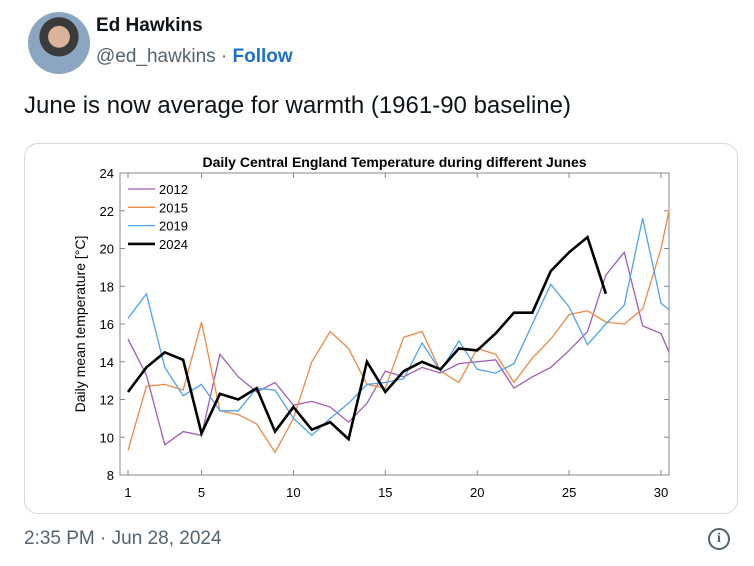 This screenshot has width=754, height=566. Describe the element at coordinates (59, 43) in the screenshot. I see `avatar` at that location.